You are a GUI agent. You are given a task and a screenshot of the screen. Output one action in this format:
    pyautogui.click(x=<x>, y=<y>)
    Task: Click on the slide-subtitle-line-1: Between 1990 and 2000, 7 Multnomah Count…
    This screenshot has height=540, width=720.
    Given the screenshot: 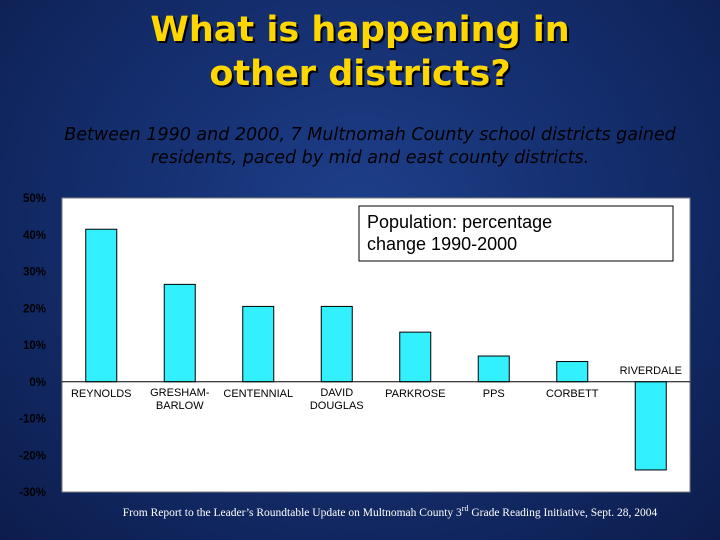 What is the action you would take?
    pyautogui.click(x=370, y=135)
    